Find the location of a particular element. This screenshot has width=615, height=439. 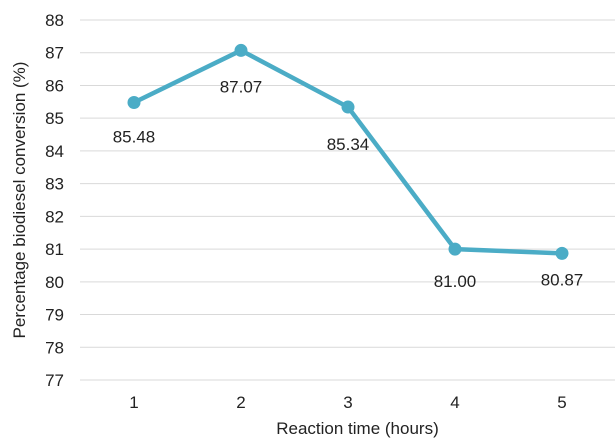

data-label: 87.07 is located at coordinates (241, 86).